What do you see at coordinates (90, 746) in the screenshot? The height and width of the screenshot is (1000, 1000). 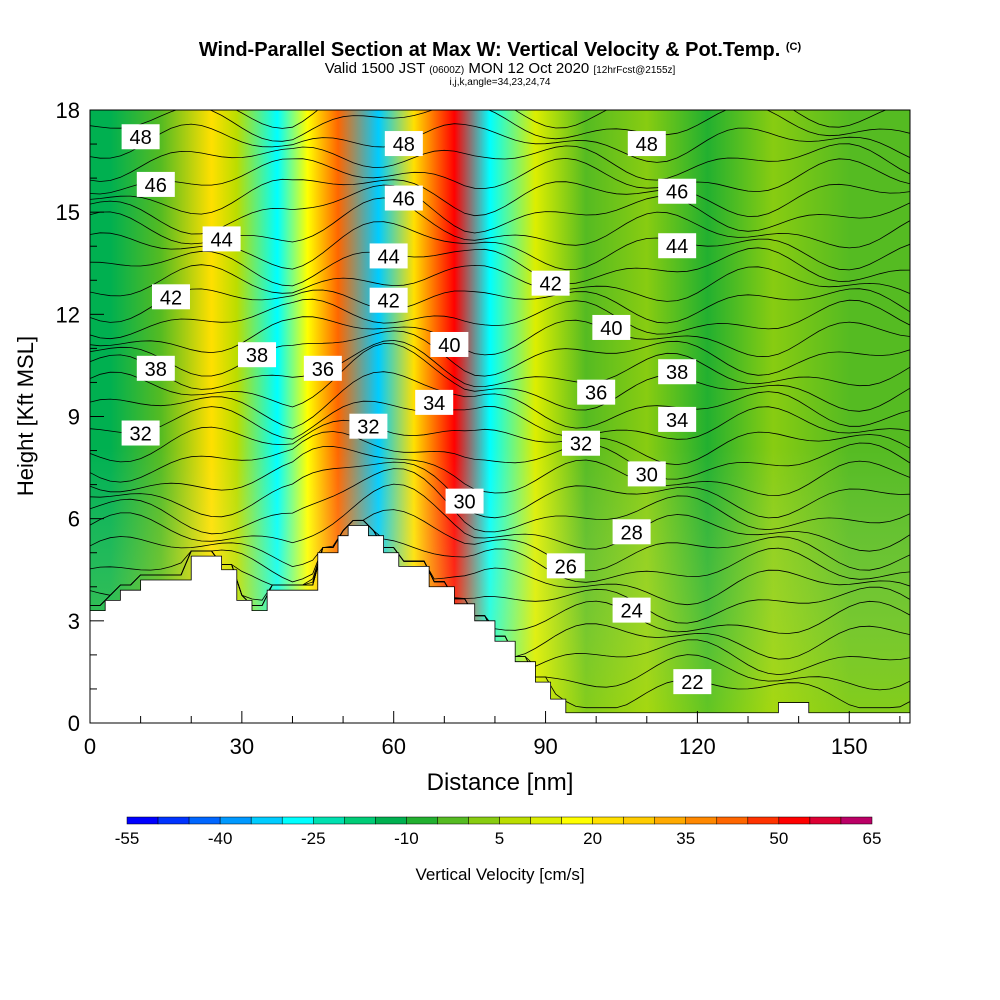 I see `x-tick-label: 0` at bounding box center [90, 746].